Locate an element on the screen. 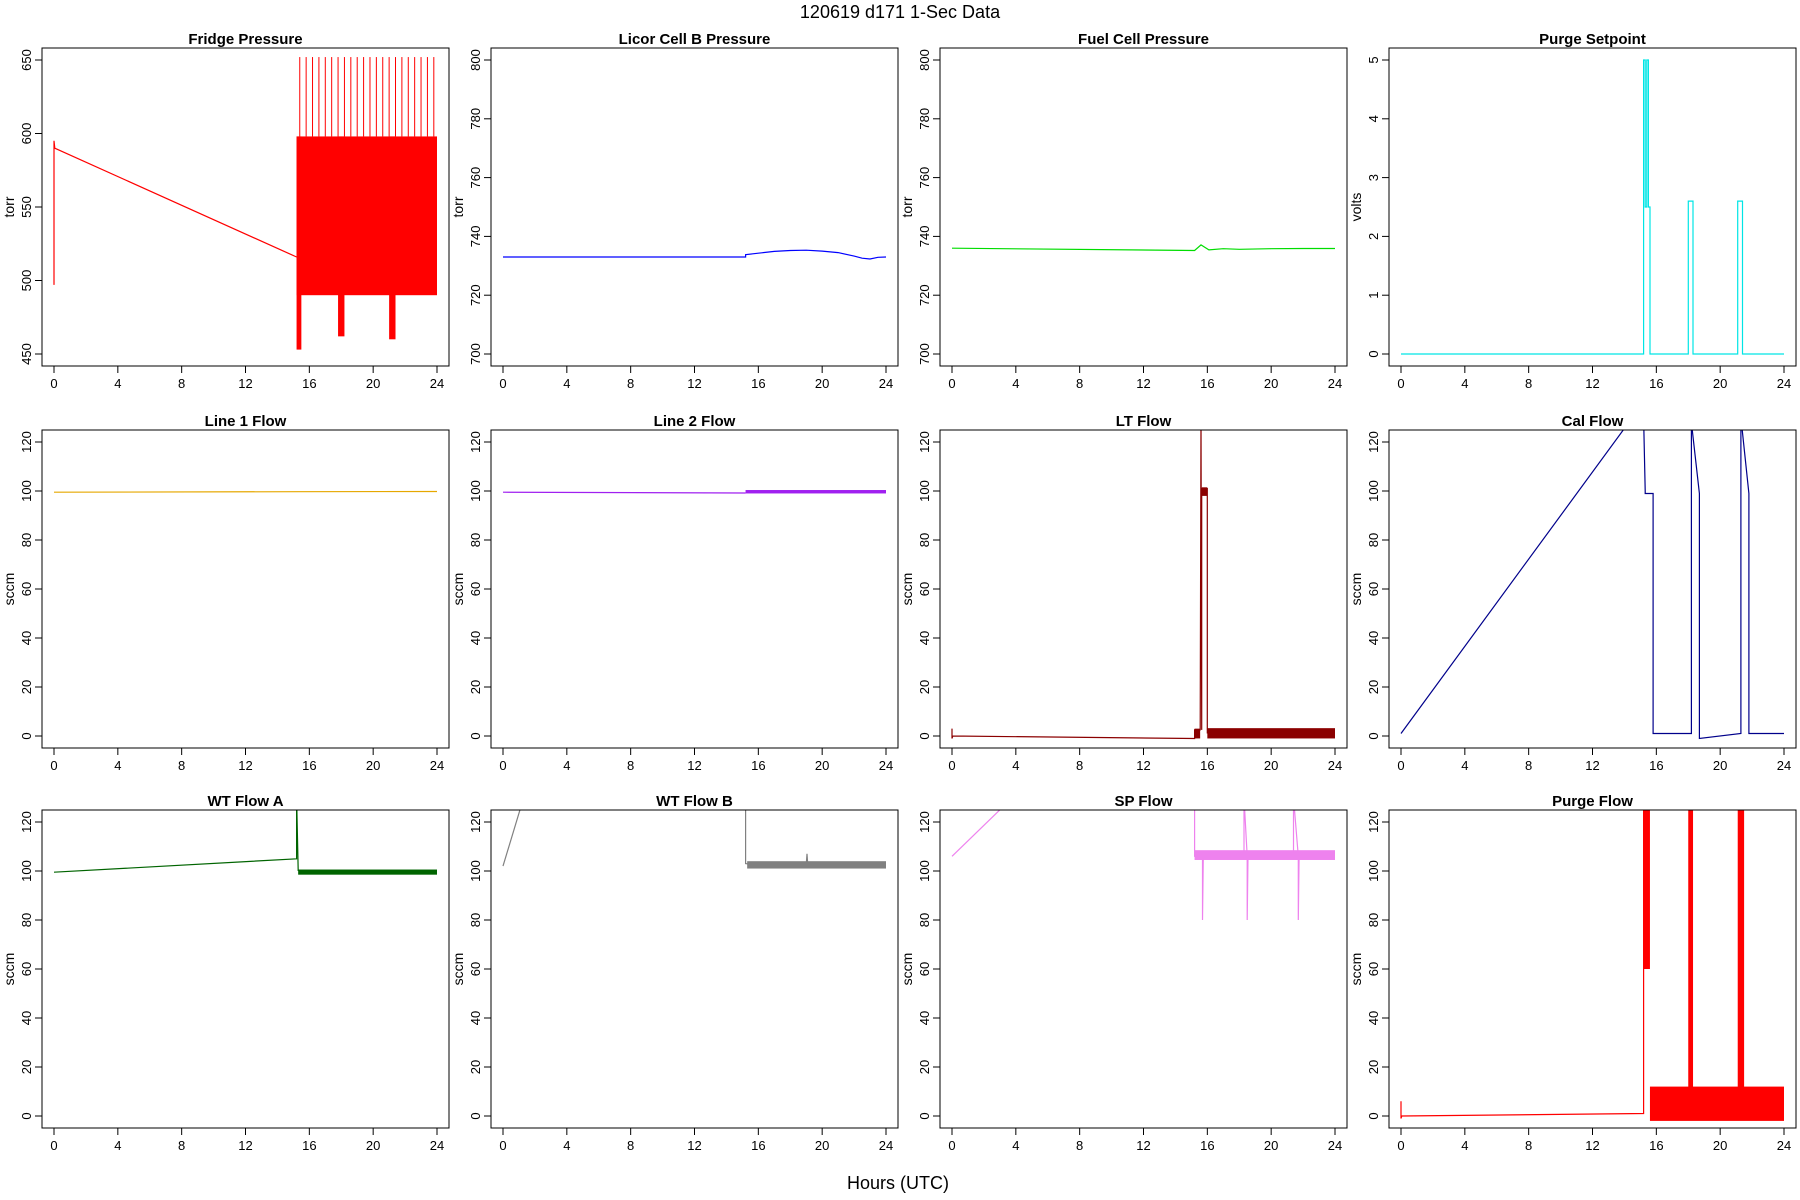 This screenshot has height=1200, width=1800. panel-title: WT Flow A is located at coordinates (245, 801).